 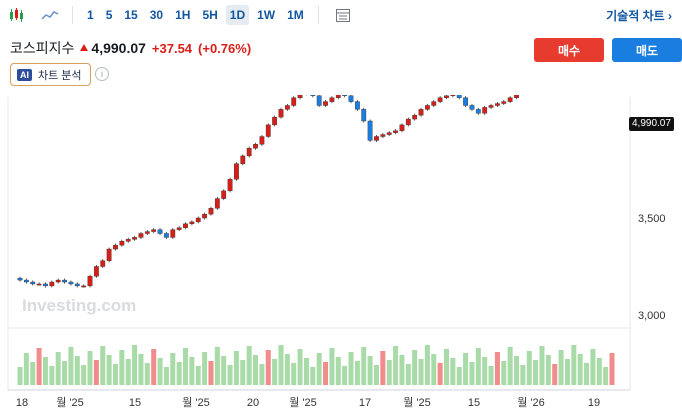 I want to click on watermark: Investing.com, so click(x=79, y=305).